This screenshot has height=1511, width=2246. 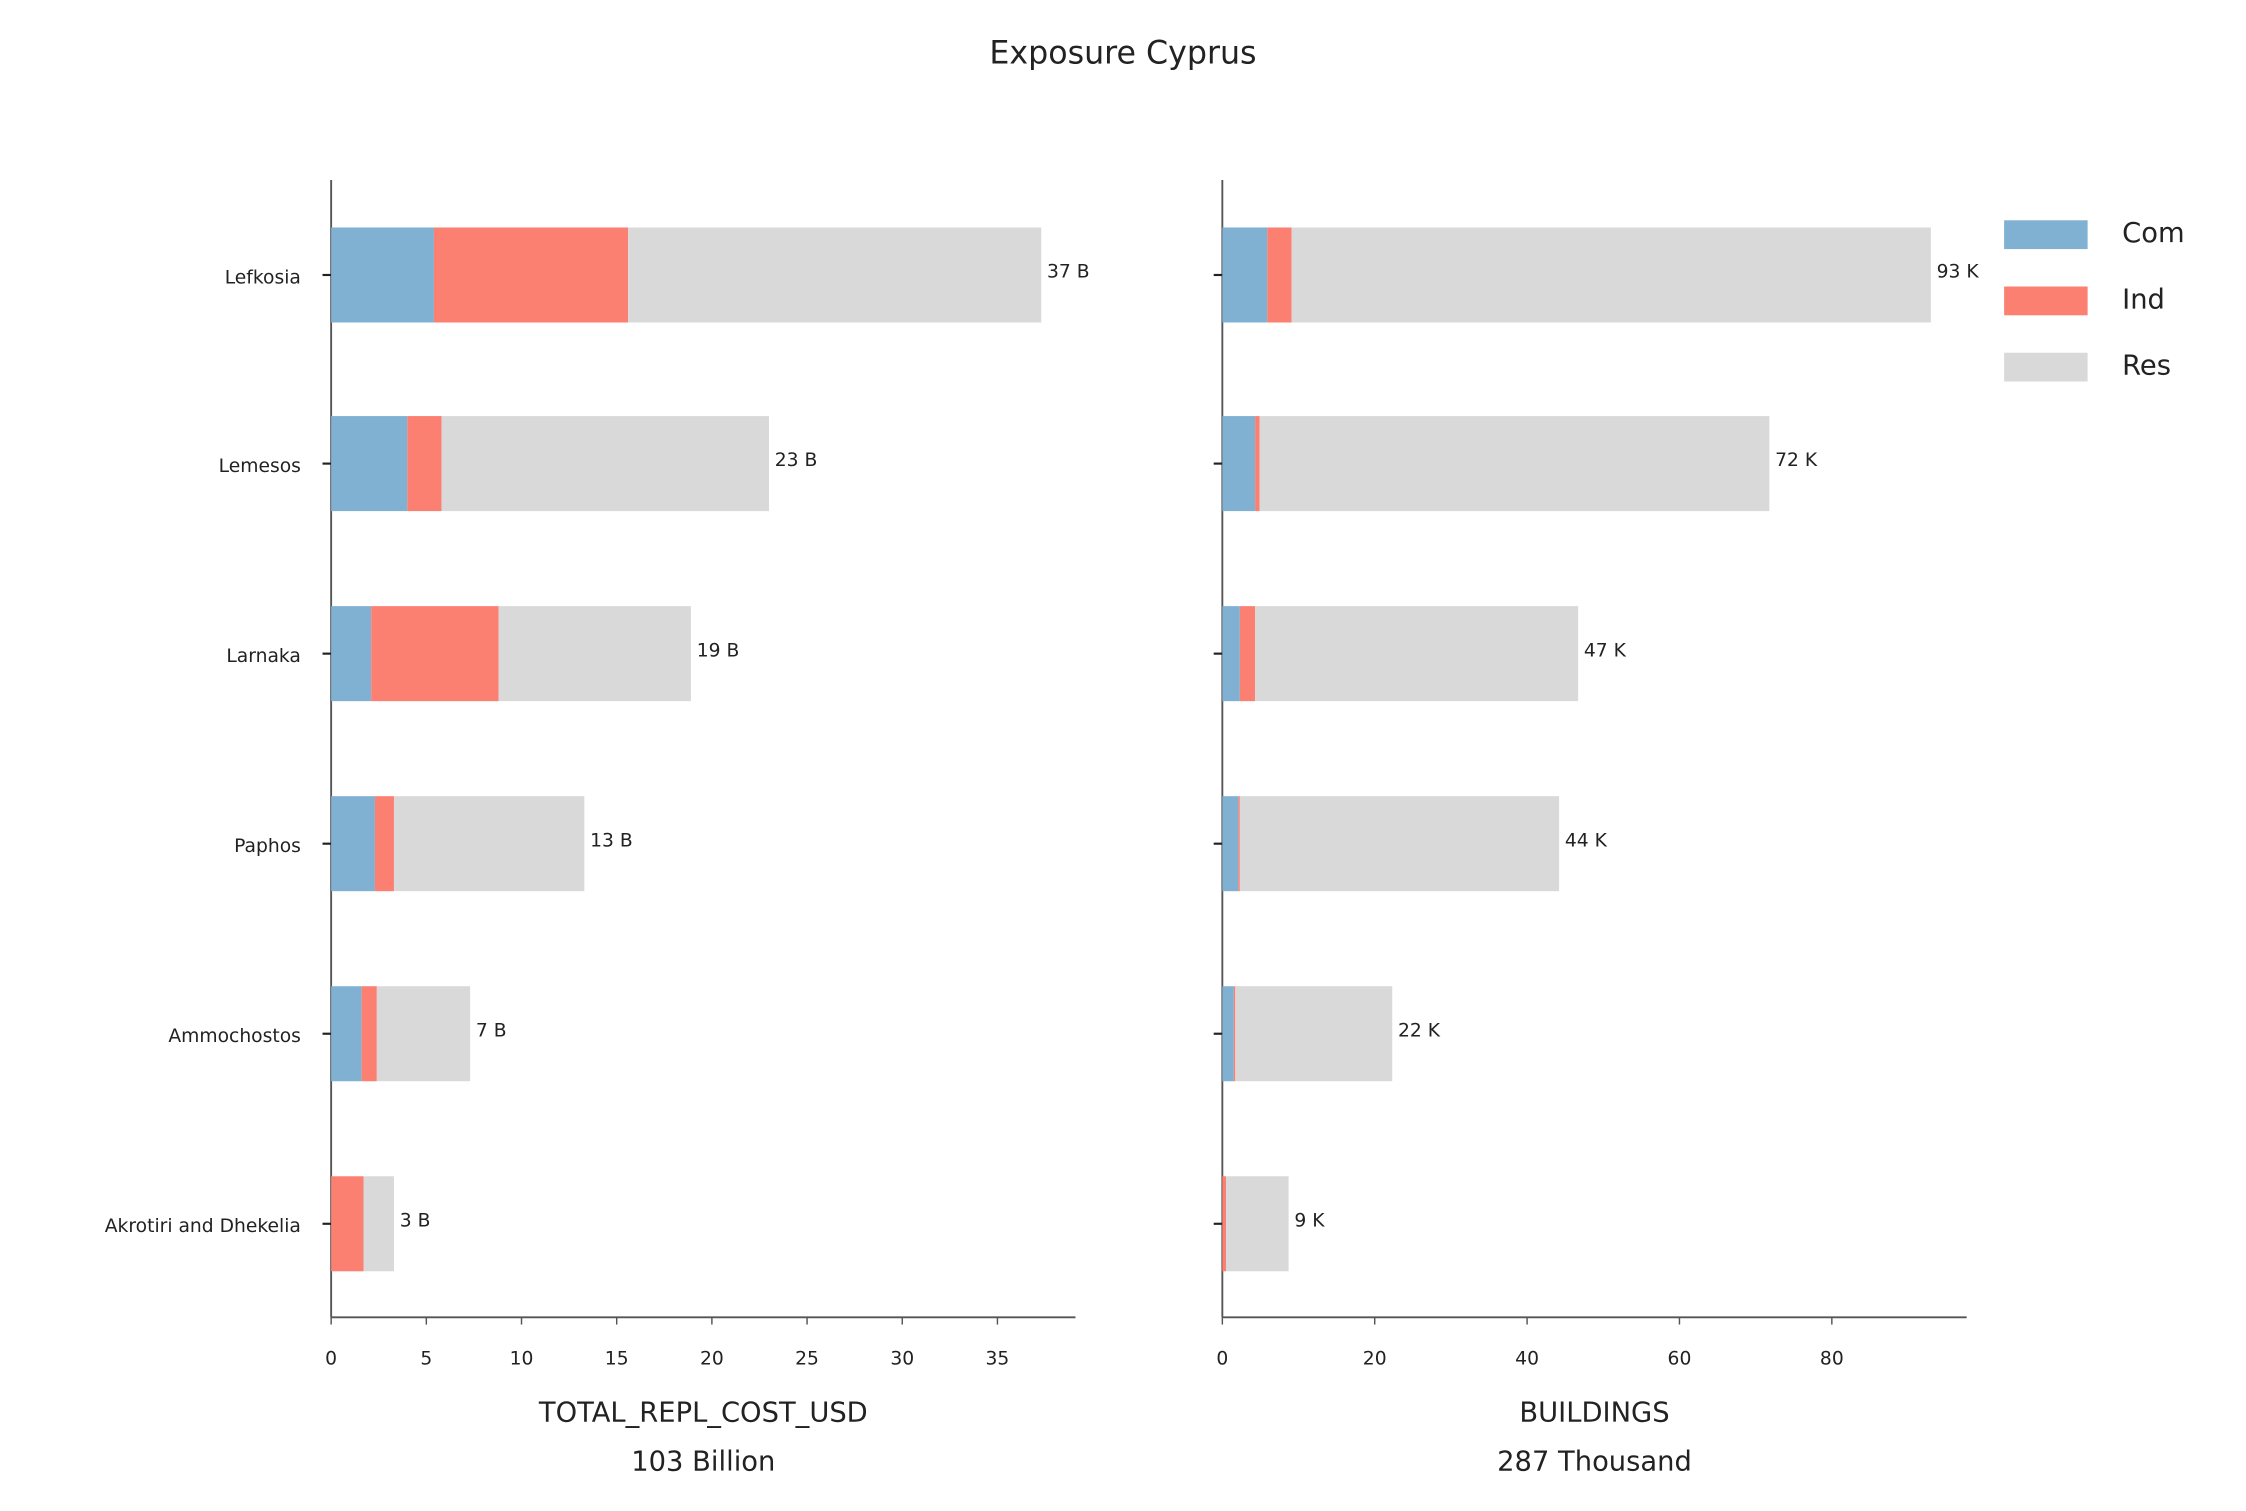 What do you see at coordinates (263, 277) in the screenshot?
I see `y-tick-label: Lefkosia` at bounding box center [263, 277].